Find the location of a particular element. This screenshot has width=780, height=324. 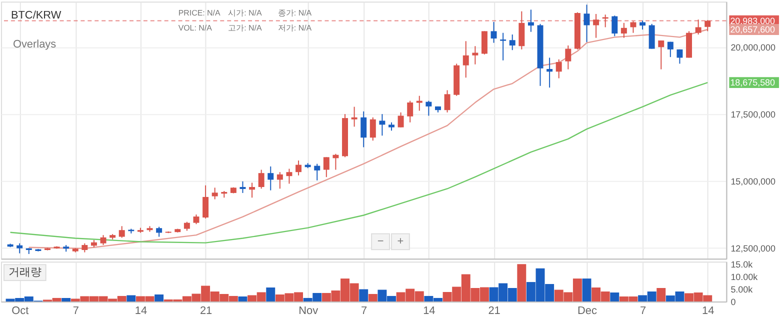

annotation: PRICE: N/A is located at coordinates (199, 13).